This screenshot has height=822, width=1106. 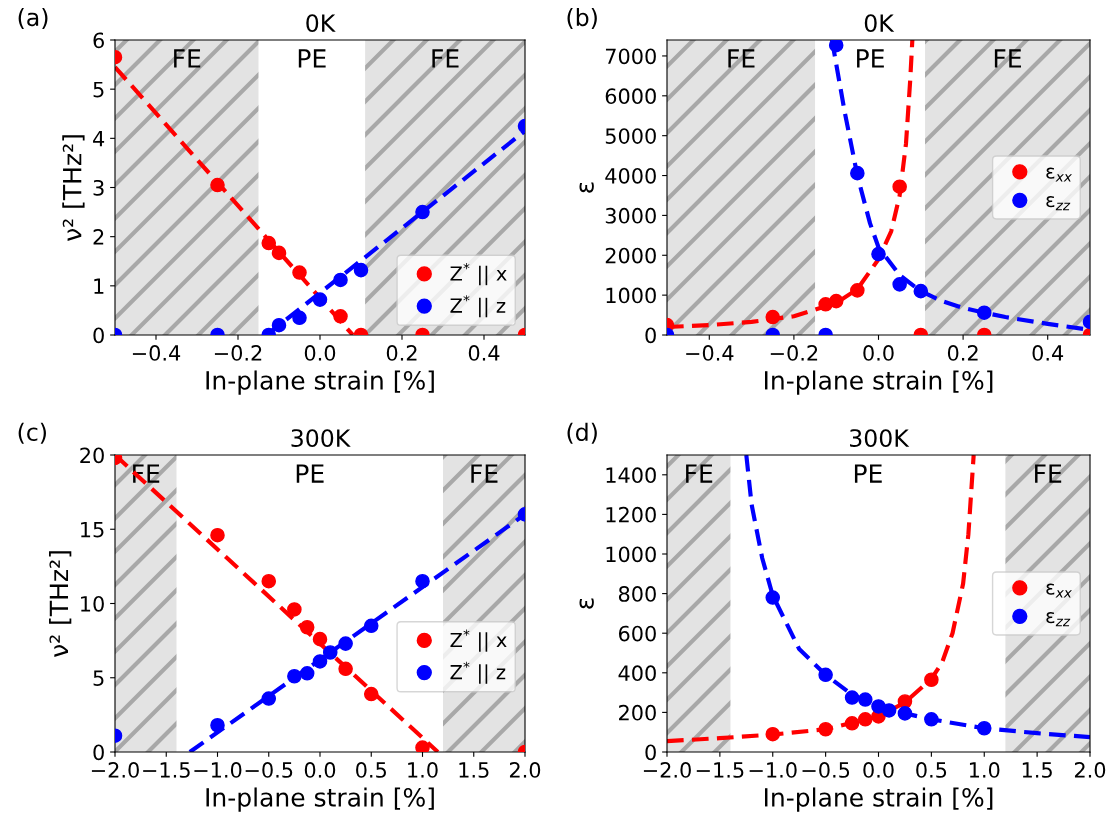 What do you see at coordinates (821, 599) in the screenshot?
I see `line-series` at bounding box center [821, 599].